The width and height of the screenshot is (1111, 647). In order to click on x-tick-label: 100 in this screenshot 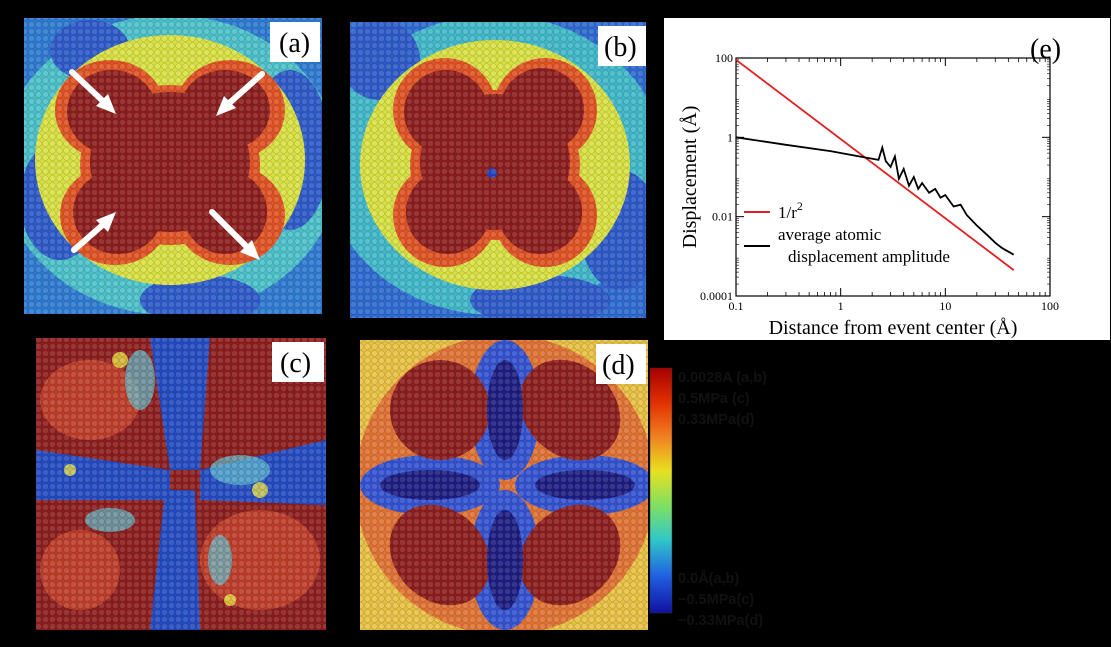, I will do `click(1050, 306)`.